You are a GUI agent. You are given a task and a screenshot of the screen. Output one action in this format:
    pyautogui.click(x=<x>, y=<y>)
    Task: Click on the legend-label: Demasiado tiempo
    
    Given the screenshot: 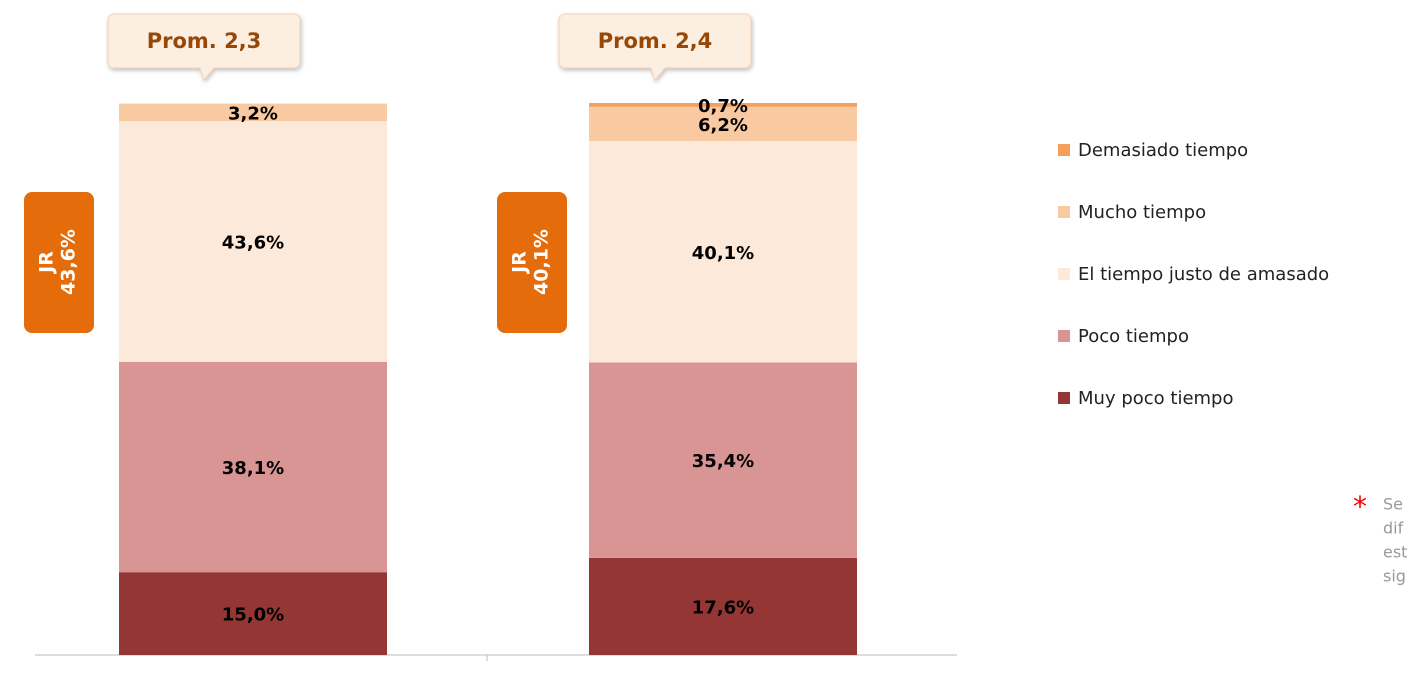 What is the action you would take?
    pyautogui.click(x=1163, y=150)
    